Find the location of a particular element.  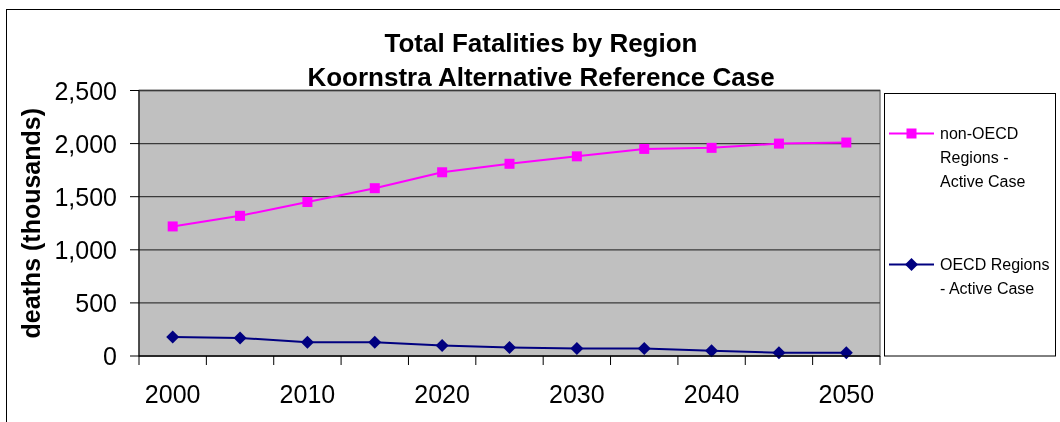

y-axis-title: deaths (thousands) is located at coordinates (31, 223).